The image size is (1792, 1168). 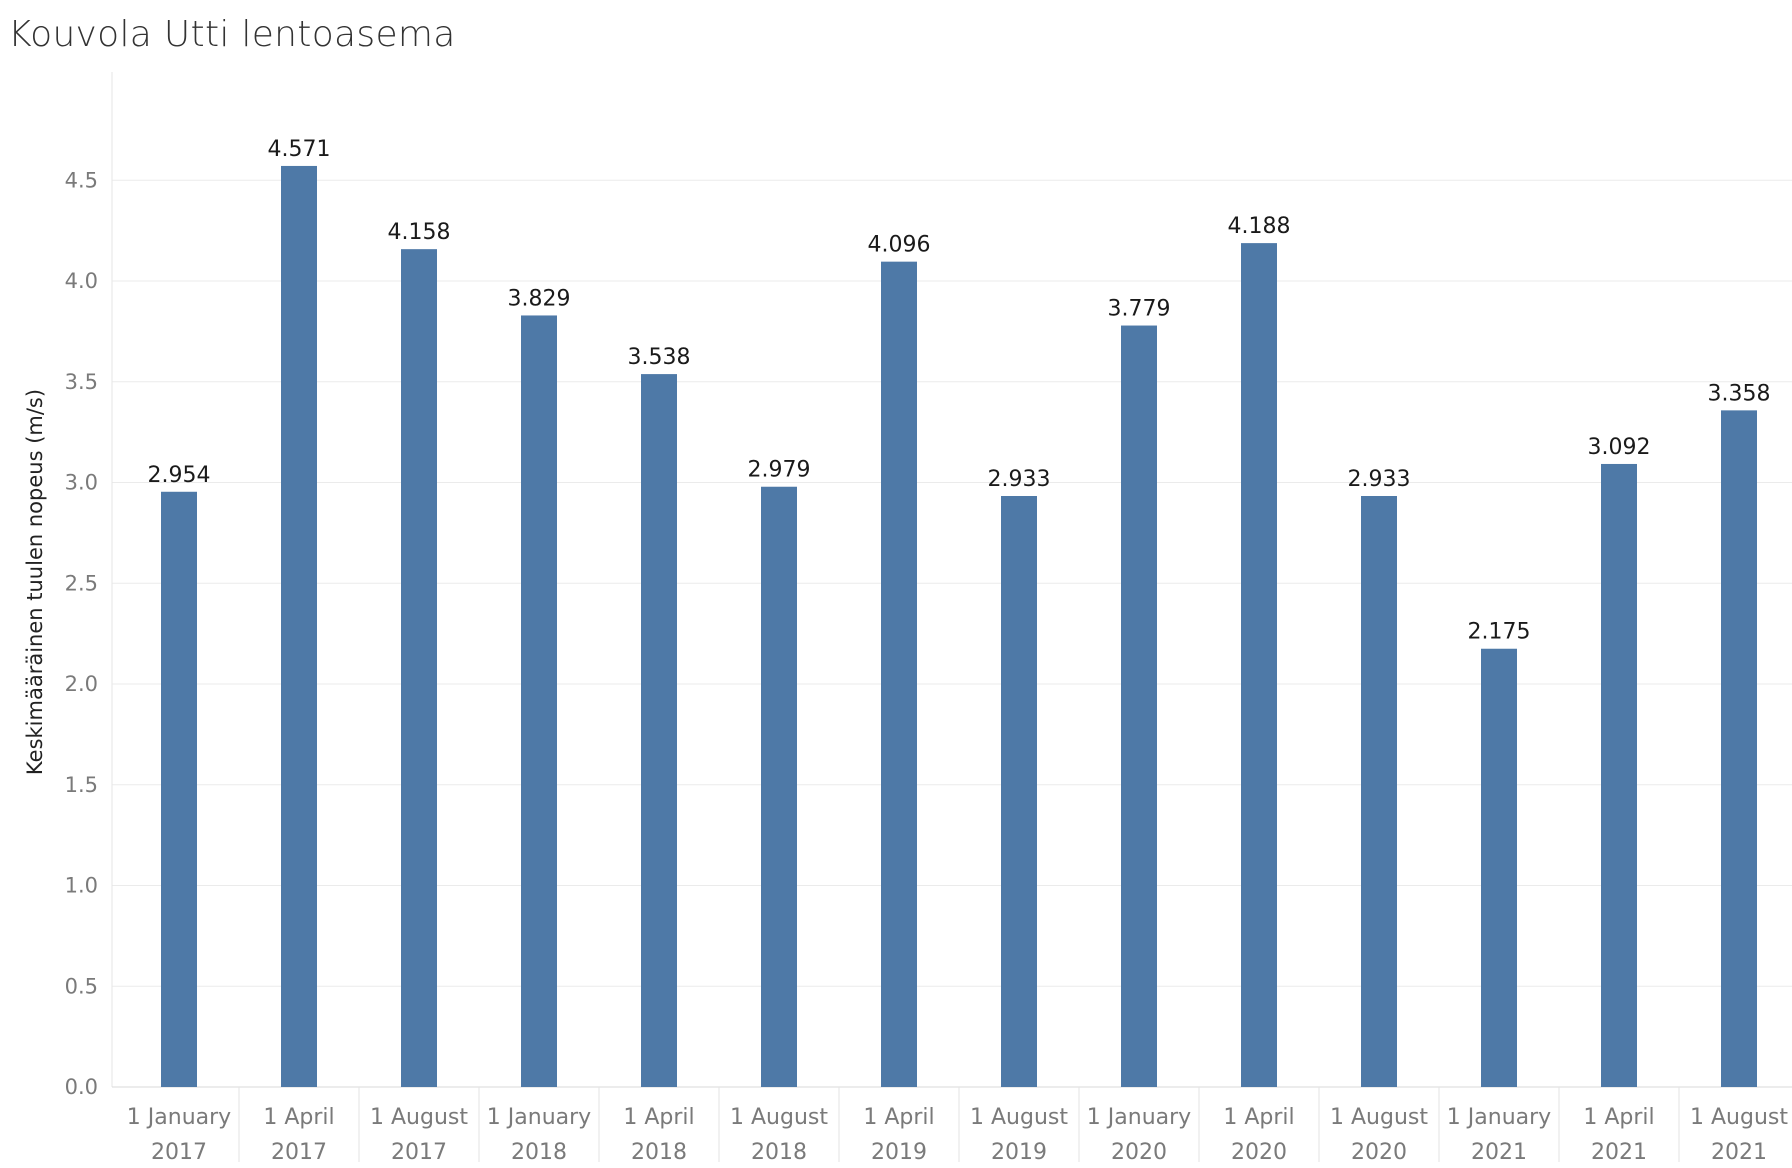 I want to click on y-tick-label: 0.0, so click(x=81, y=1087).